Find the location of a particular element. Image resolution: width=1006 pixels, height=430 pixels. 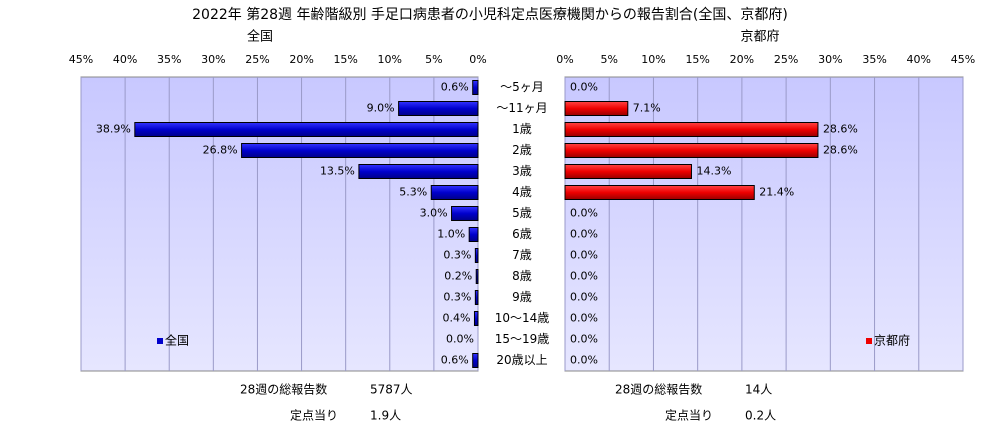

value-label: 38.9% is located at coordinates (113, 129).